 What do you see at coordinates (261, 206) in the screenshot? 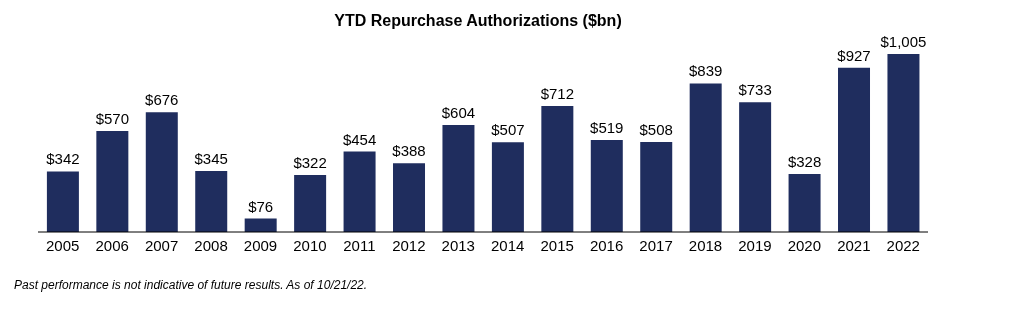
I see `data-label: $76` at bounding box center [261, 206].